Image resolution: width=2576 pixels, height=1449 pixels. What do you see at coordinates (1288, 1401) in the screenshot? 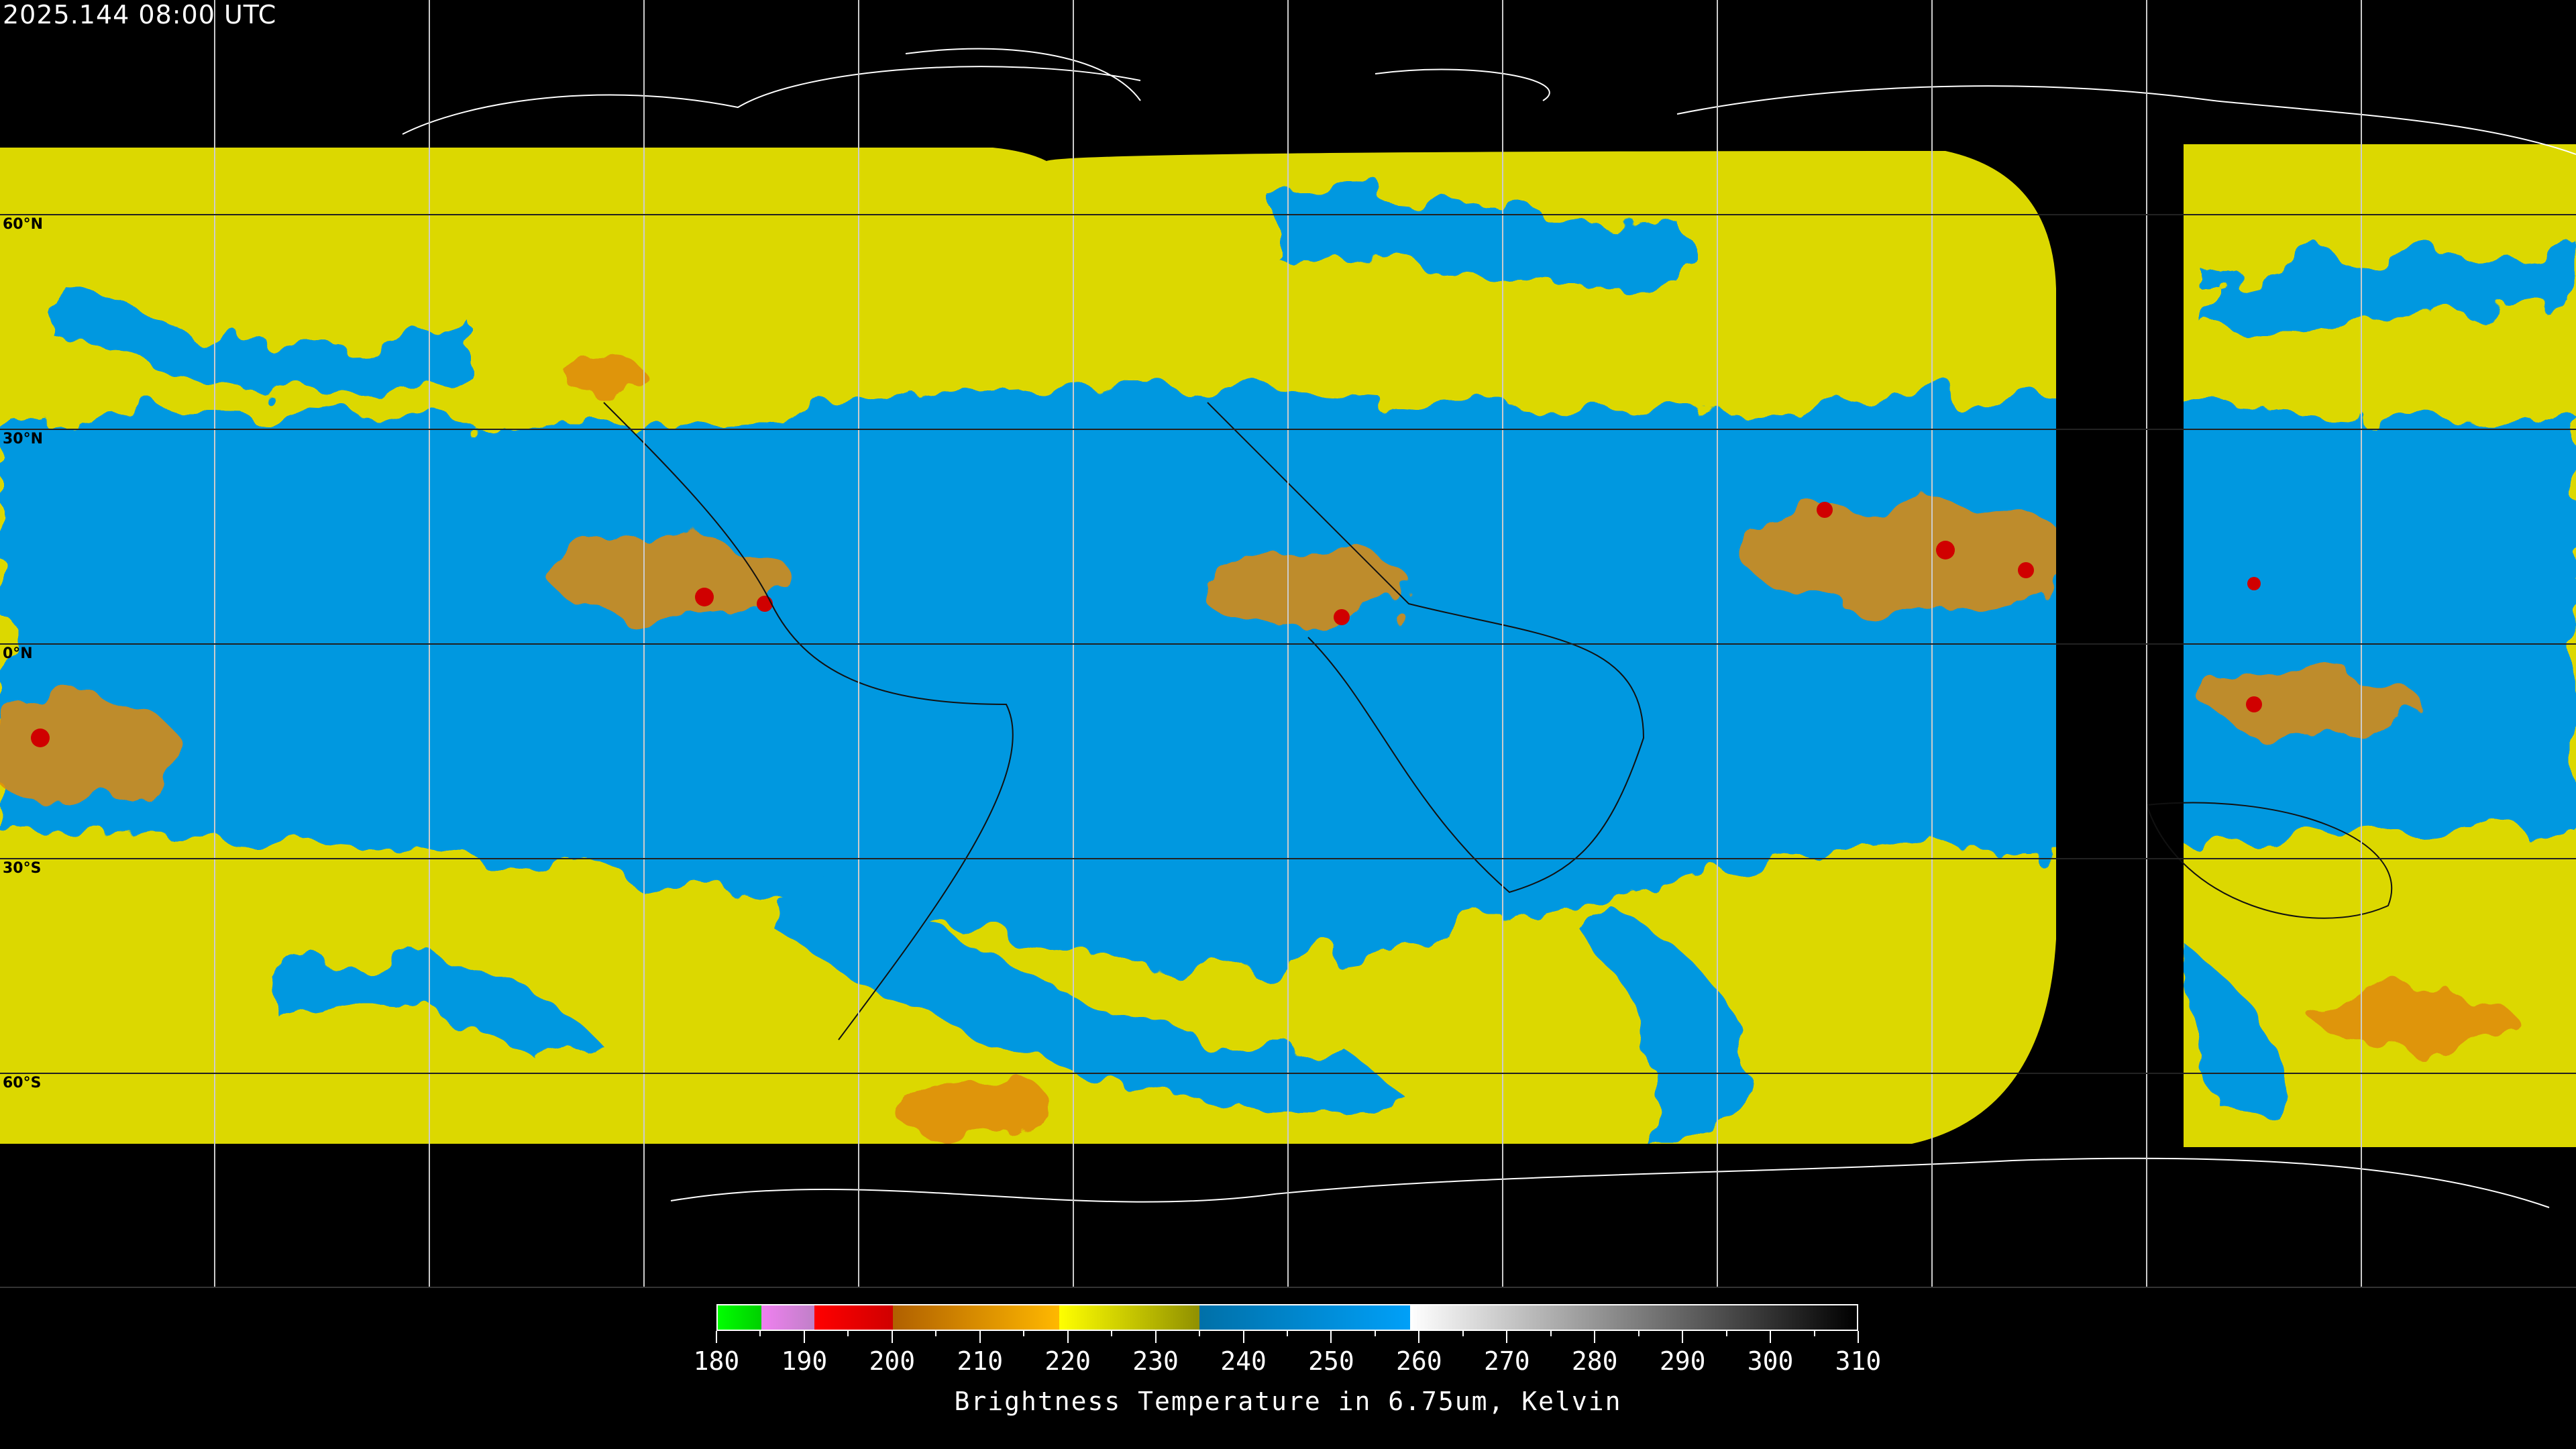
I see `colorbar-title: Brightness Temperature in 6.75um, Kelvin` at bounding box center [1288, 1401].